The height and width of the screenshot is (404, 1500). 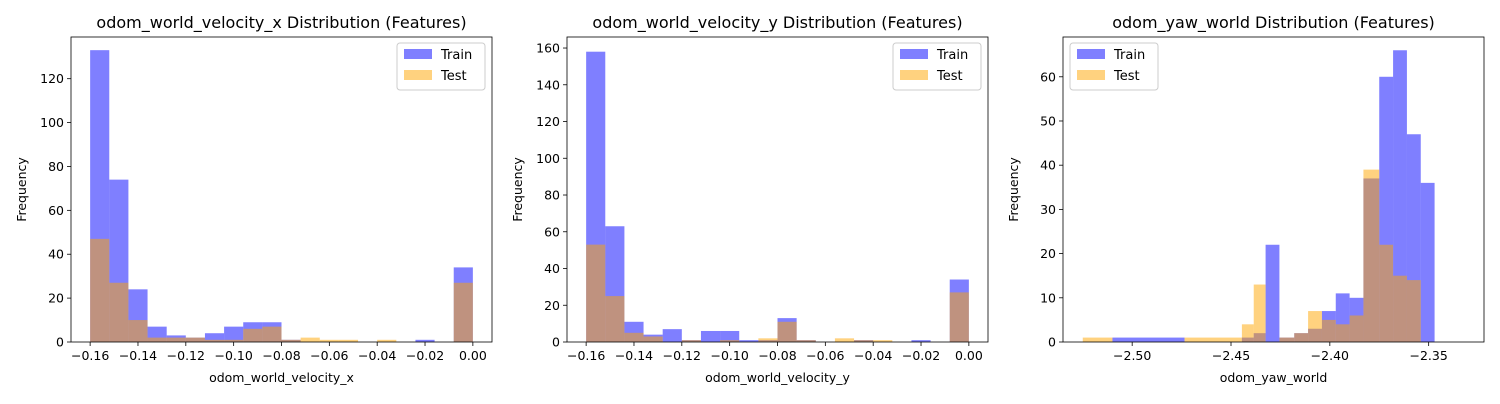 What do you see at coordinates (281, 377) in the screenshot?
I see `x-axis-label: odom_world_velocity_x` at bounding box center [281, 377].